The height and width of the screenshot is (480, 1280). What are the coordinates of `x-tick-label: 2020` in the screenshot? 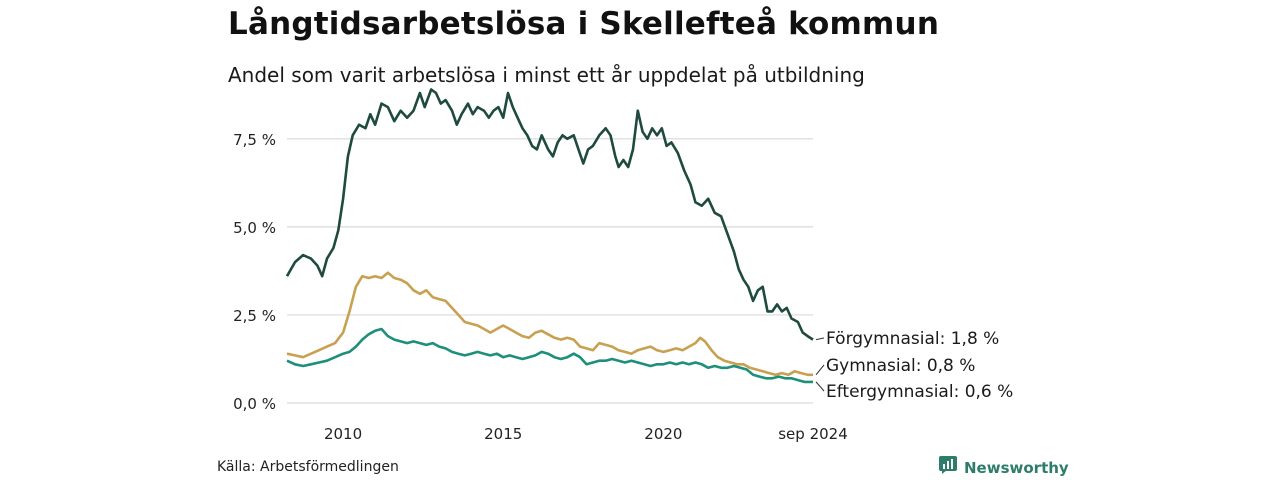 It's located at (663, 434).